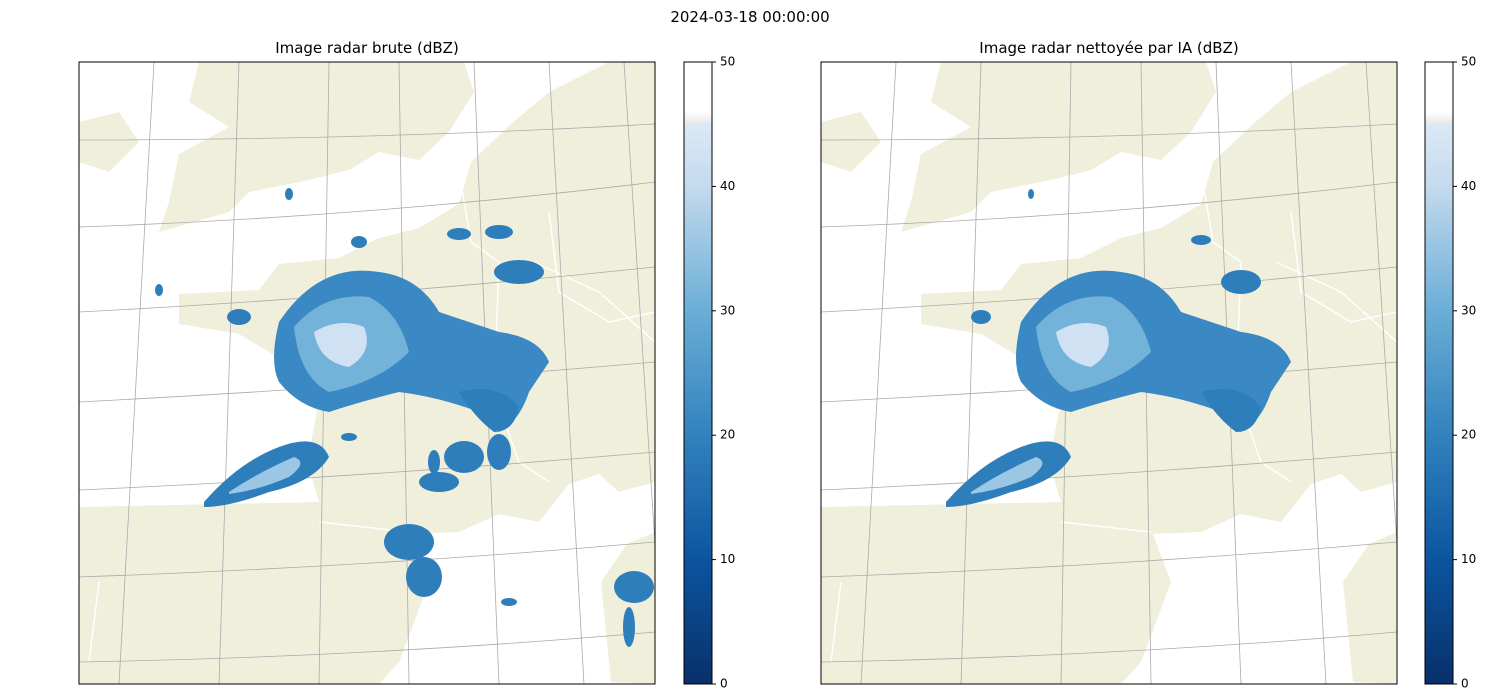 The height and width of the screenshot is (700, 1500). I want to click on panel-title: Image radar brute (dBZ), so click(367, 48).